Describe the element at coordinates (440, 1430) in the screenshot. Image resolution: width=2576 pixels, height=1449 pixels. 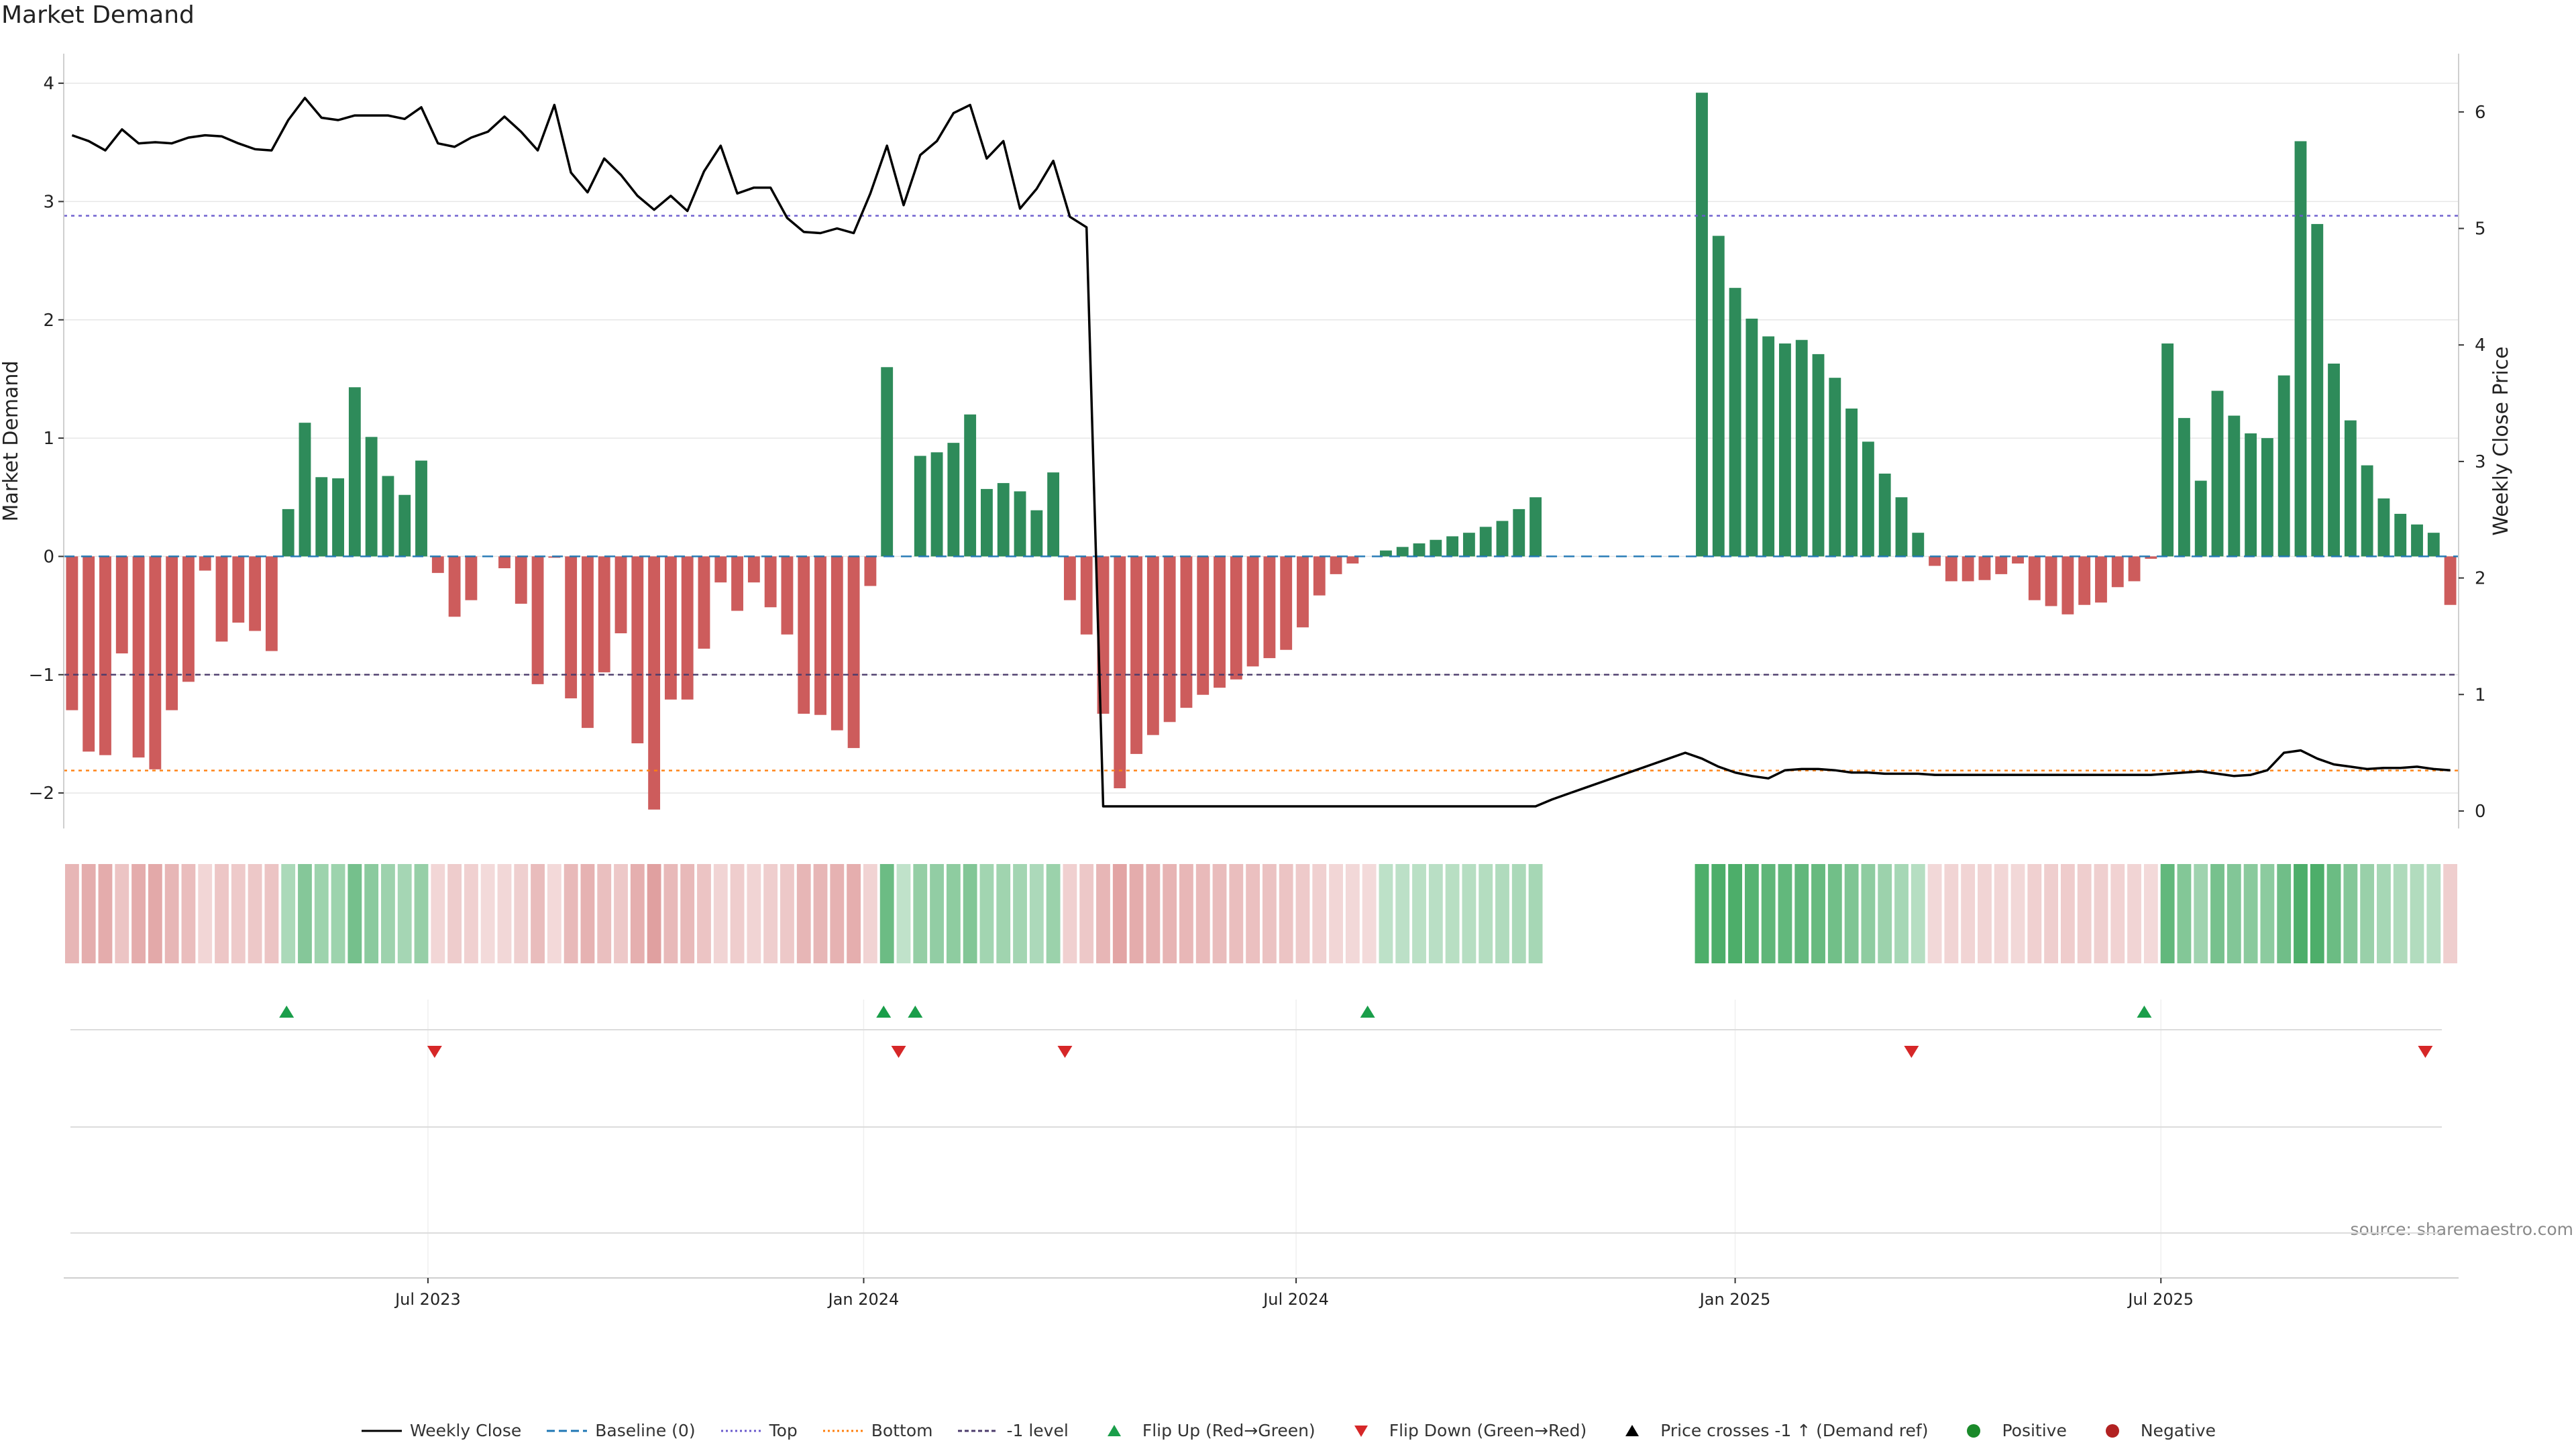
I see `legend-weekly-close: Weekly Close` at that location.